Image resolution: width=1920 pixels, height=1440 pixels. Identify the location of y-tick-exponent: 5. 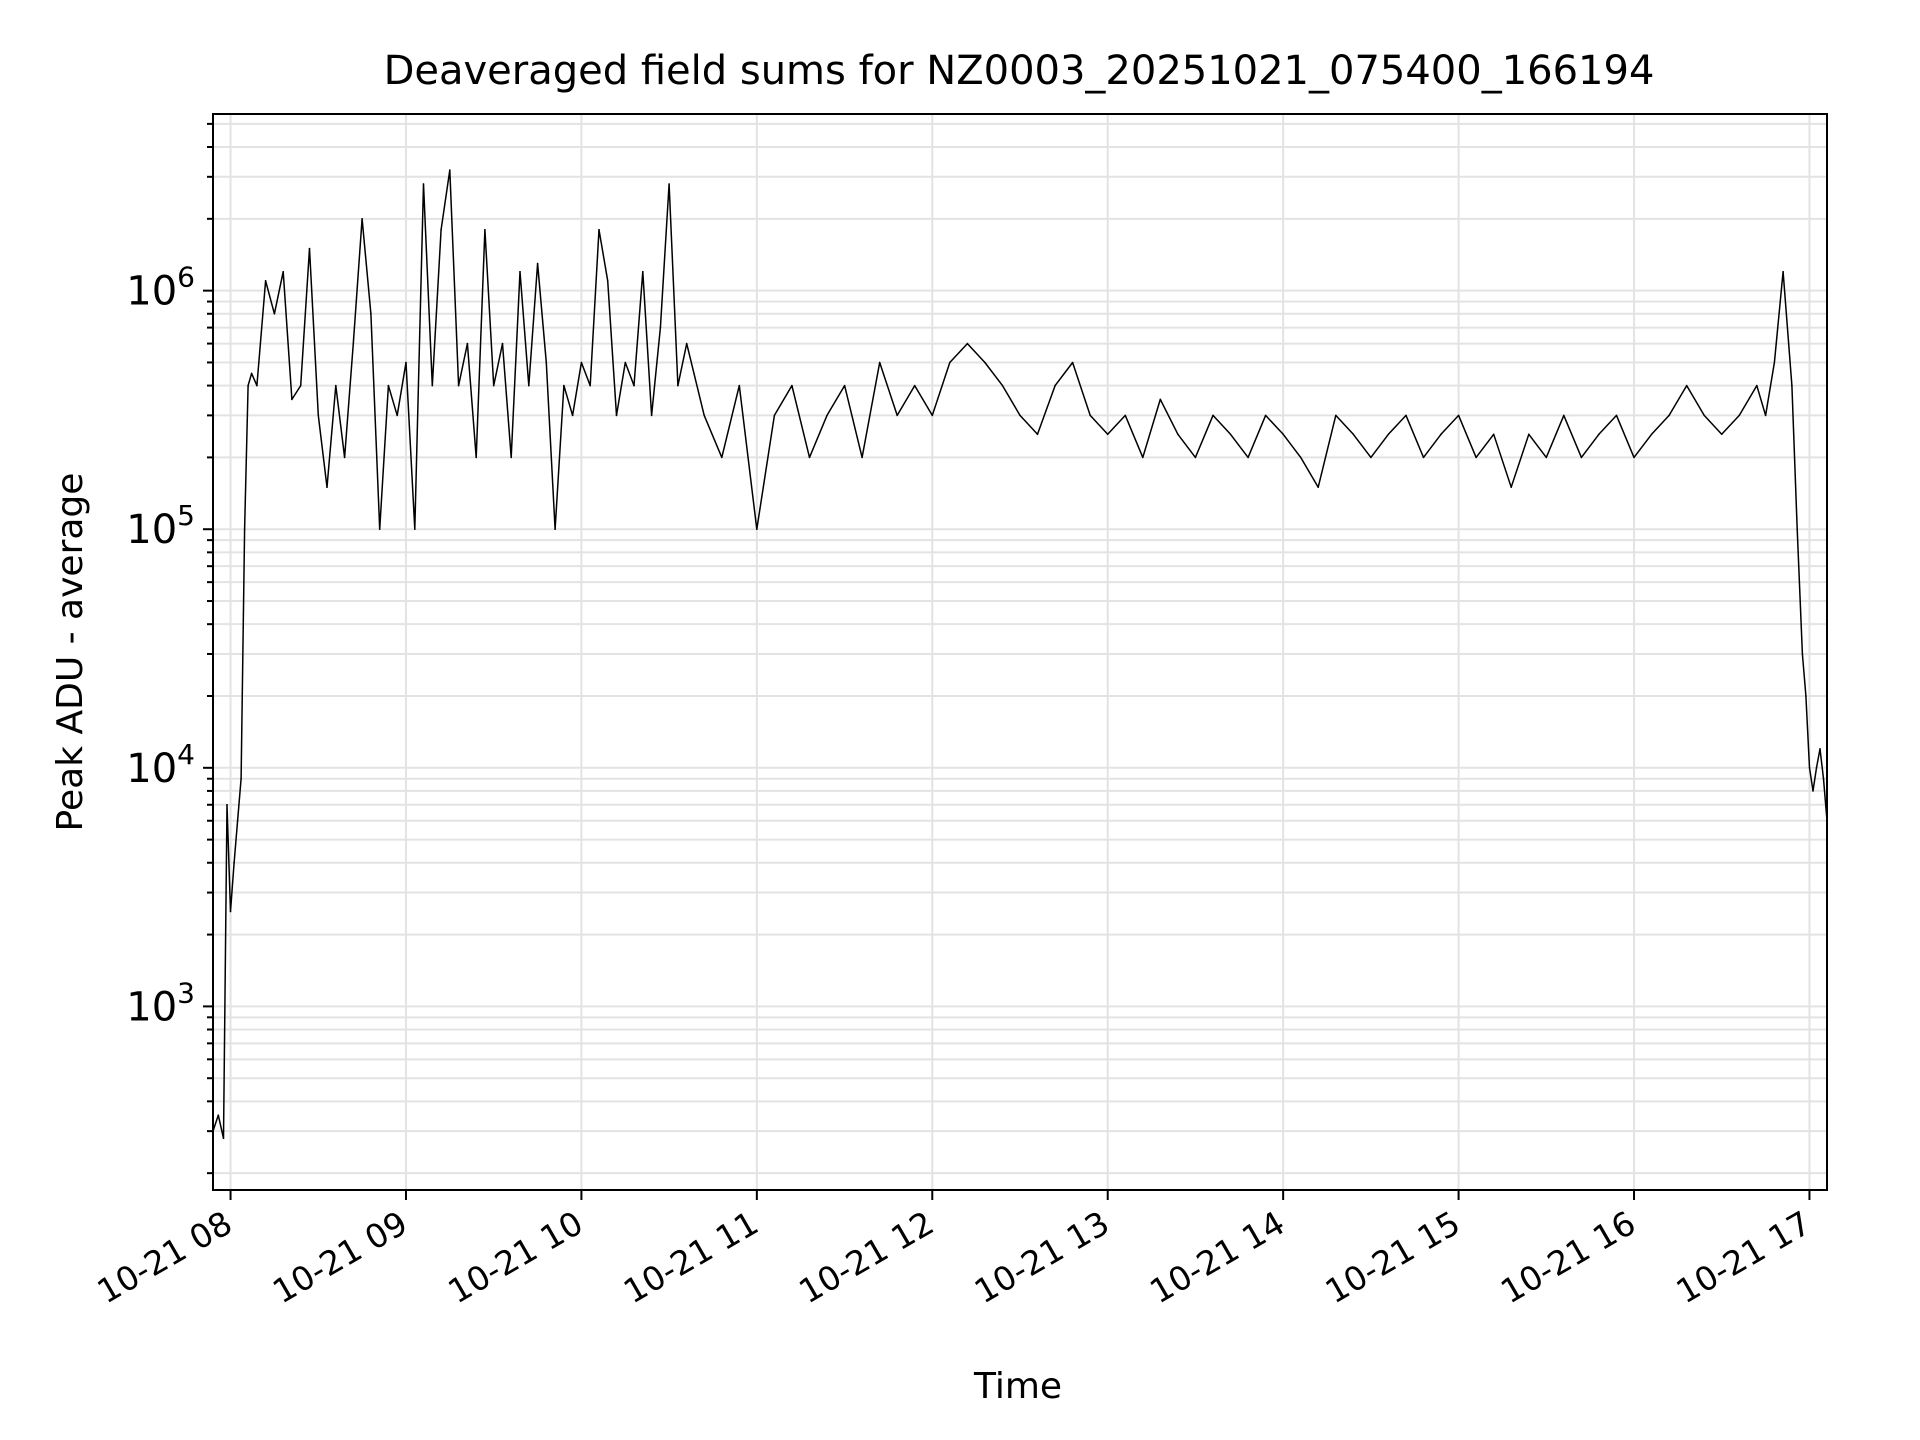
(186, 515).